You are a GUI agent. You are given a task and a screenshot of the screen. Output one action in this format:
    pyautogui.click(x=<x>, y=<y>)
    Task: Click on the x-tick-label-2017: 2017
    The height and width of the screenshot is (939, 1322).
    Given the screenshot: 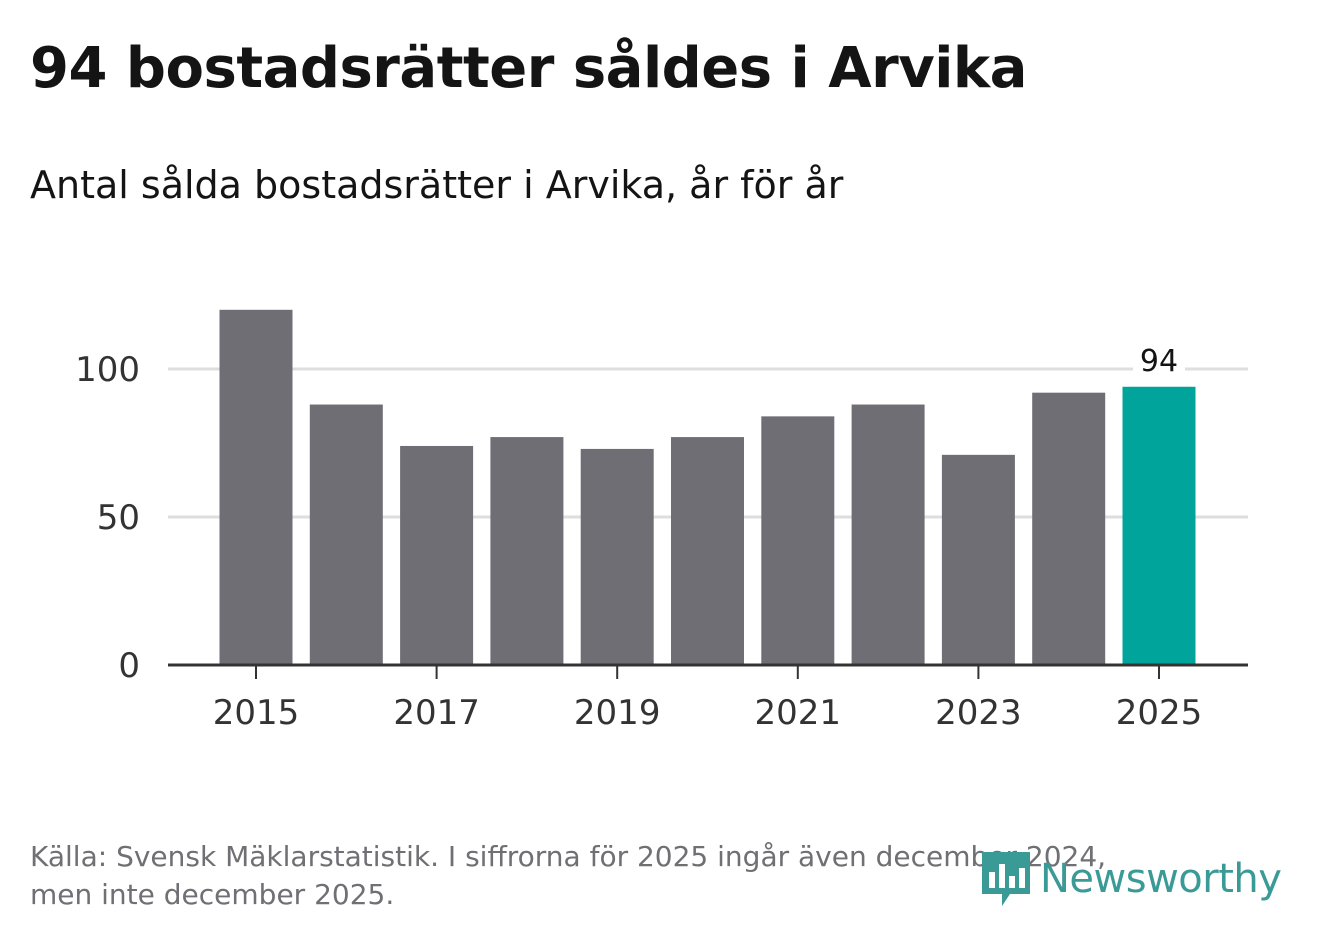 What is the action you would take?
    pyautogui.click(x=436, y=713)
    